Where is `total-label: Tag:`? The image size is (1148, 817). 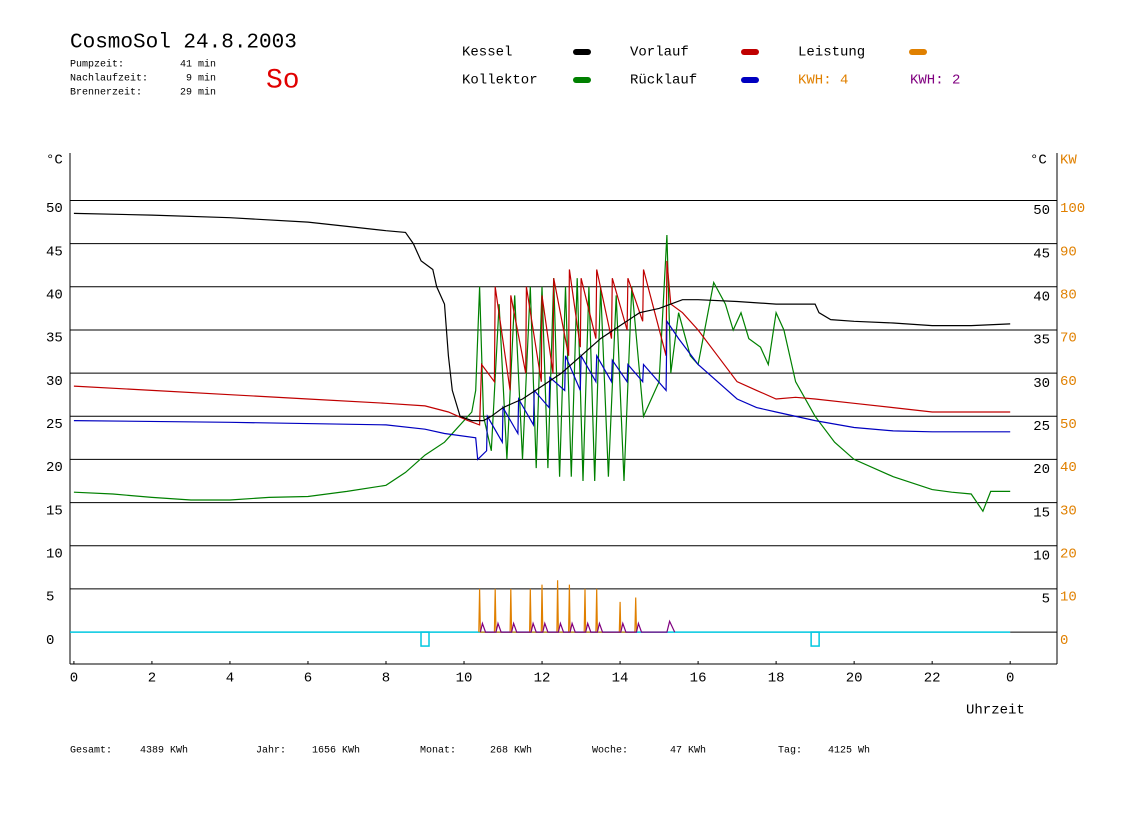
total-label: Tag: is located at coordinates (790, 751).